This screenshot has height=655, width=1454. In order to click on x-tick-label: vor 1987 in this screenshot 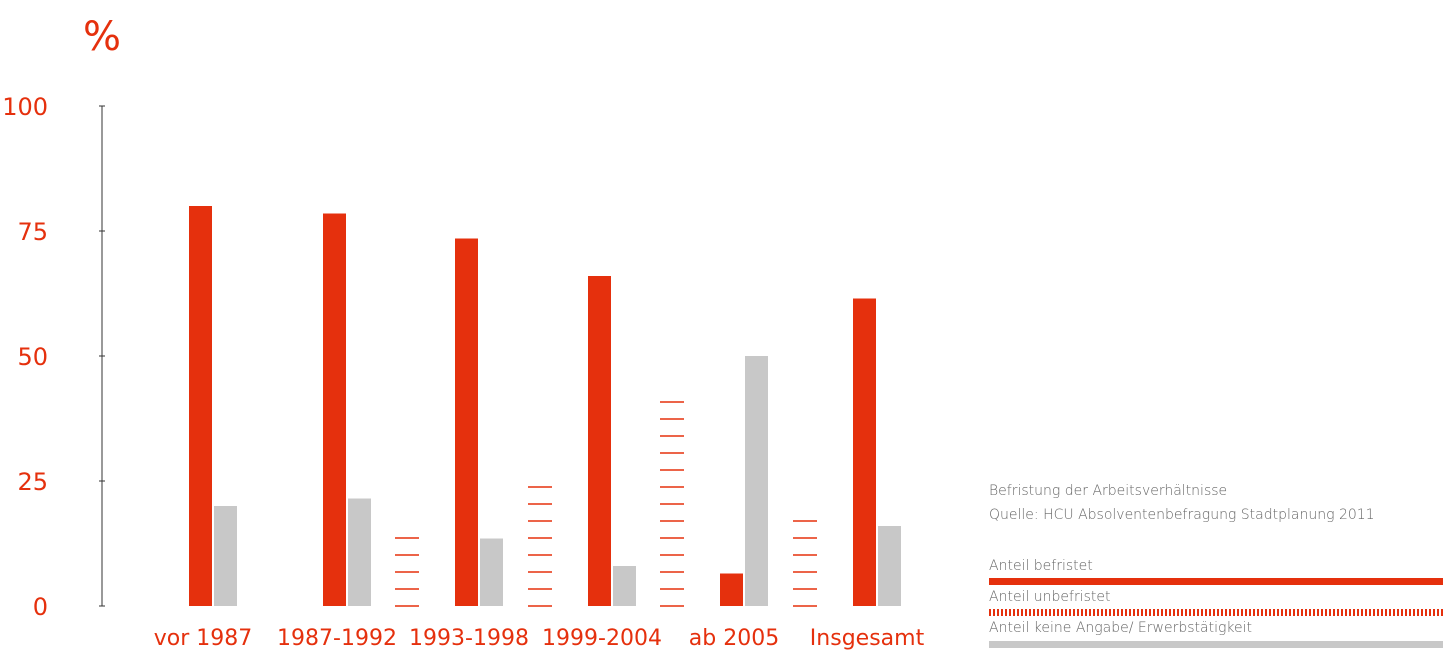, I will do `click(203, 638)`.